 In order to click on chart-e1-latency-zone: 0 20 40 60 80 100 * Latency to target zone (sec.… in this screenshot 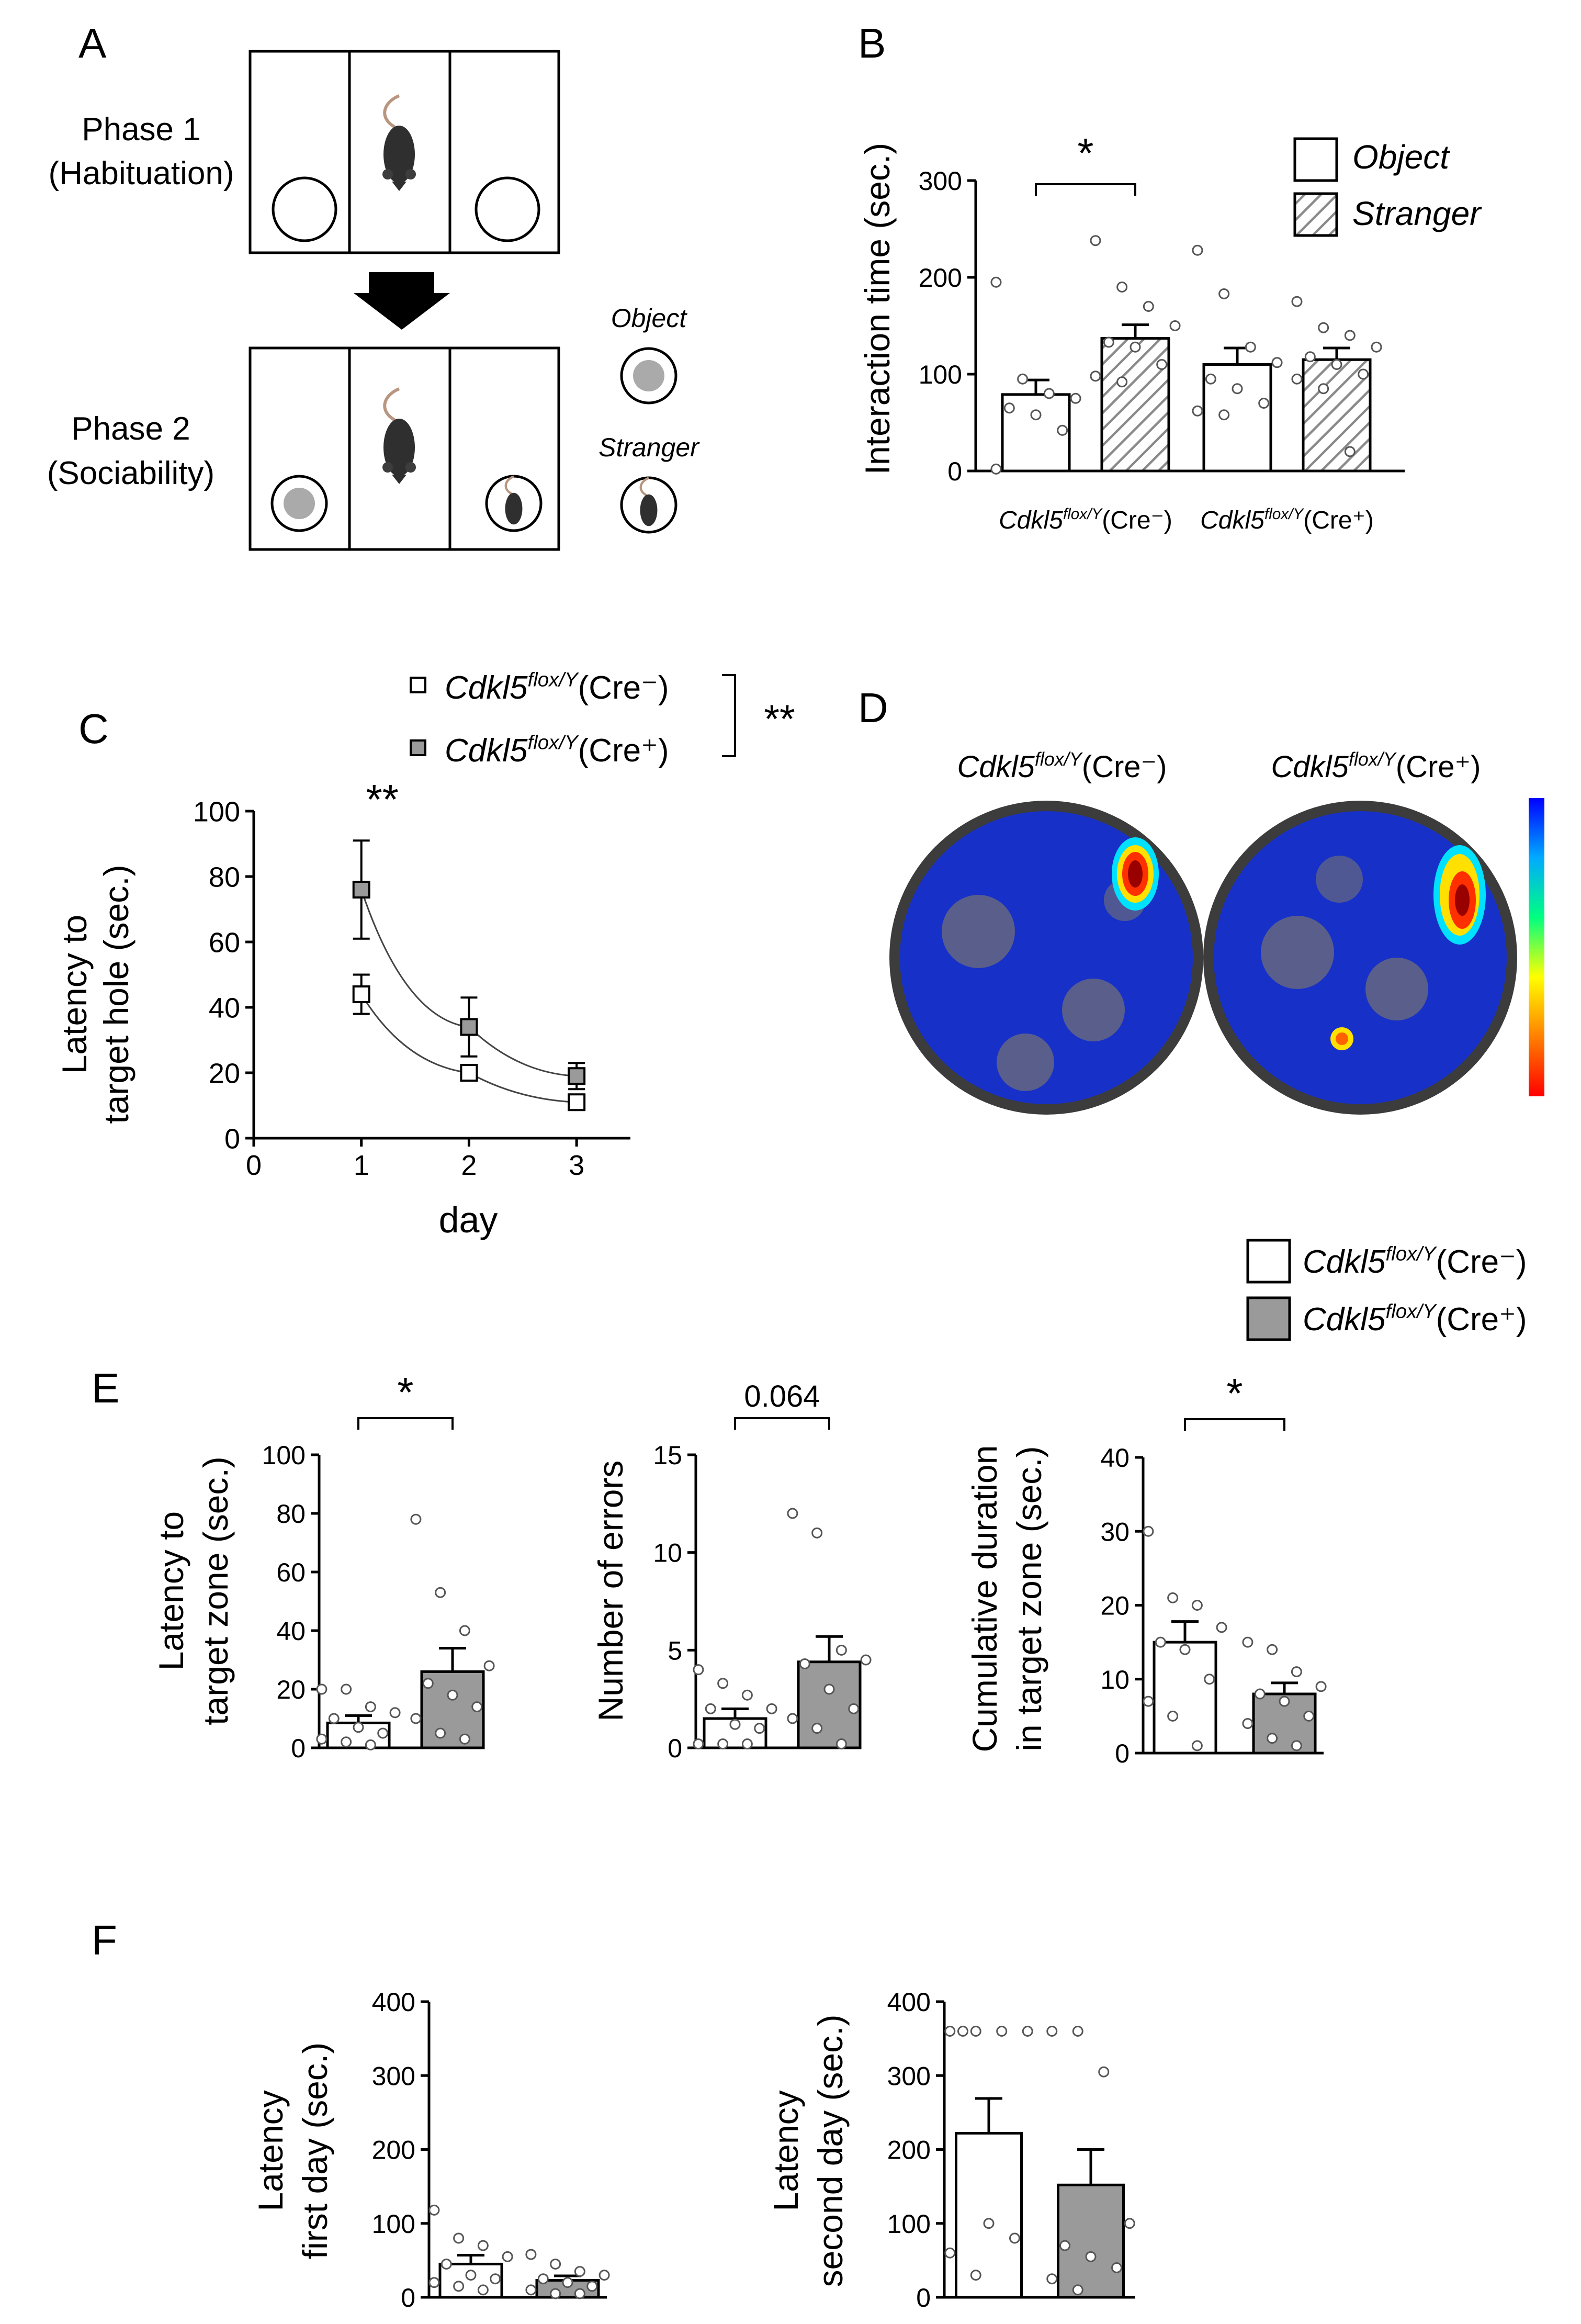, I will do `click(323, 1566)`.